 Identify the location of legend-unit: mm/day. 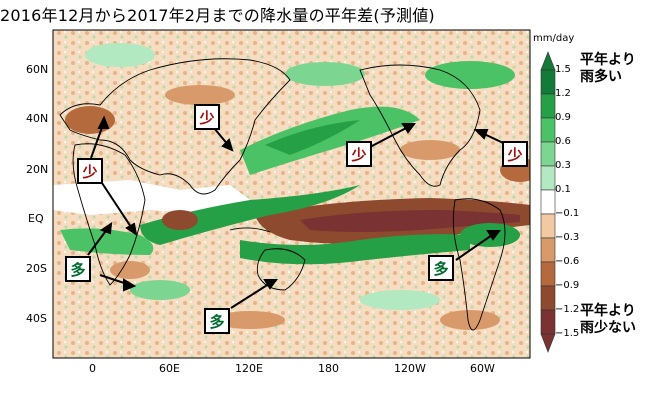
(554, 38).